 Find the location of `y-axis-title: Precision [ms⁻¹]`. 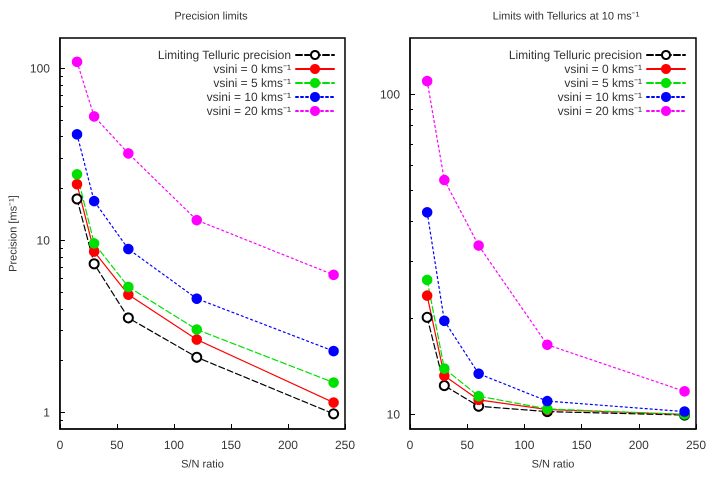

y-axis-title: Precision [ms⁻¹] is located at coordinates (14, 233).